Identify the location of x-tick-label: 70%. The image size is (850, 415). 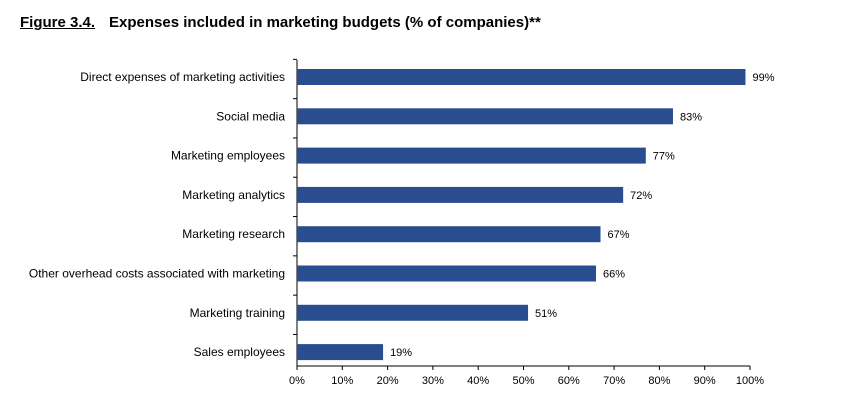
(614, 381).